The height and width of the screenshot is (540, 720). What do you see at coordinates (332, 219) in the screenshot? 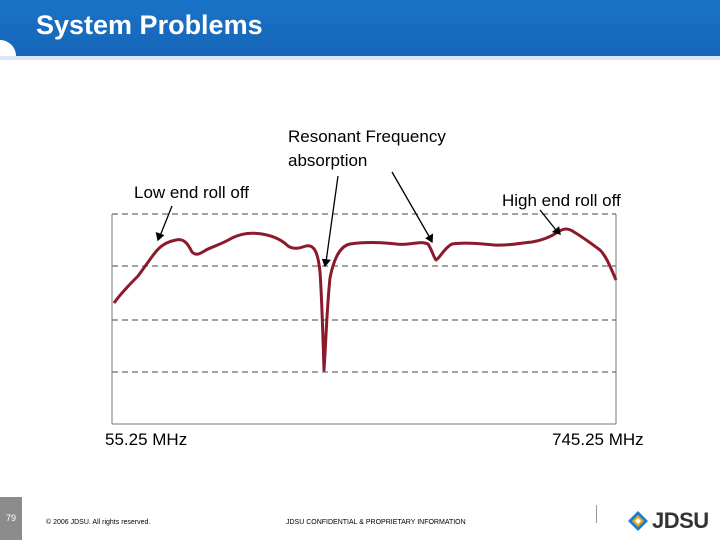
I see `resonant-pointer-left` at bounding box center [332, 219].